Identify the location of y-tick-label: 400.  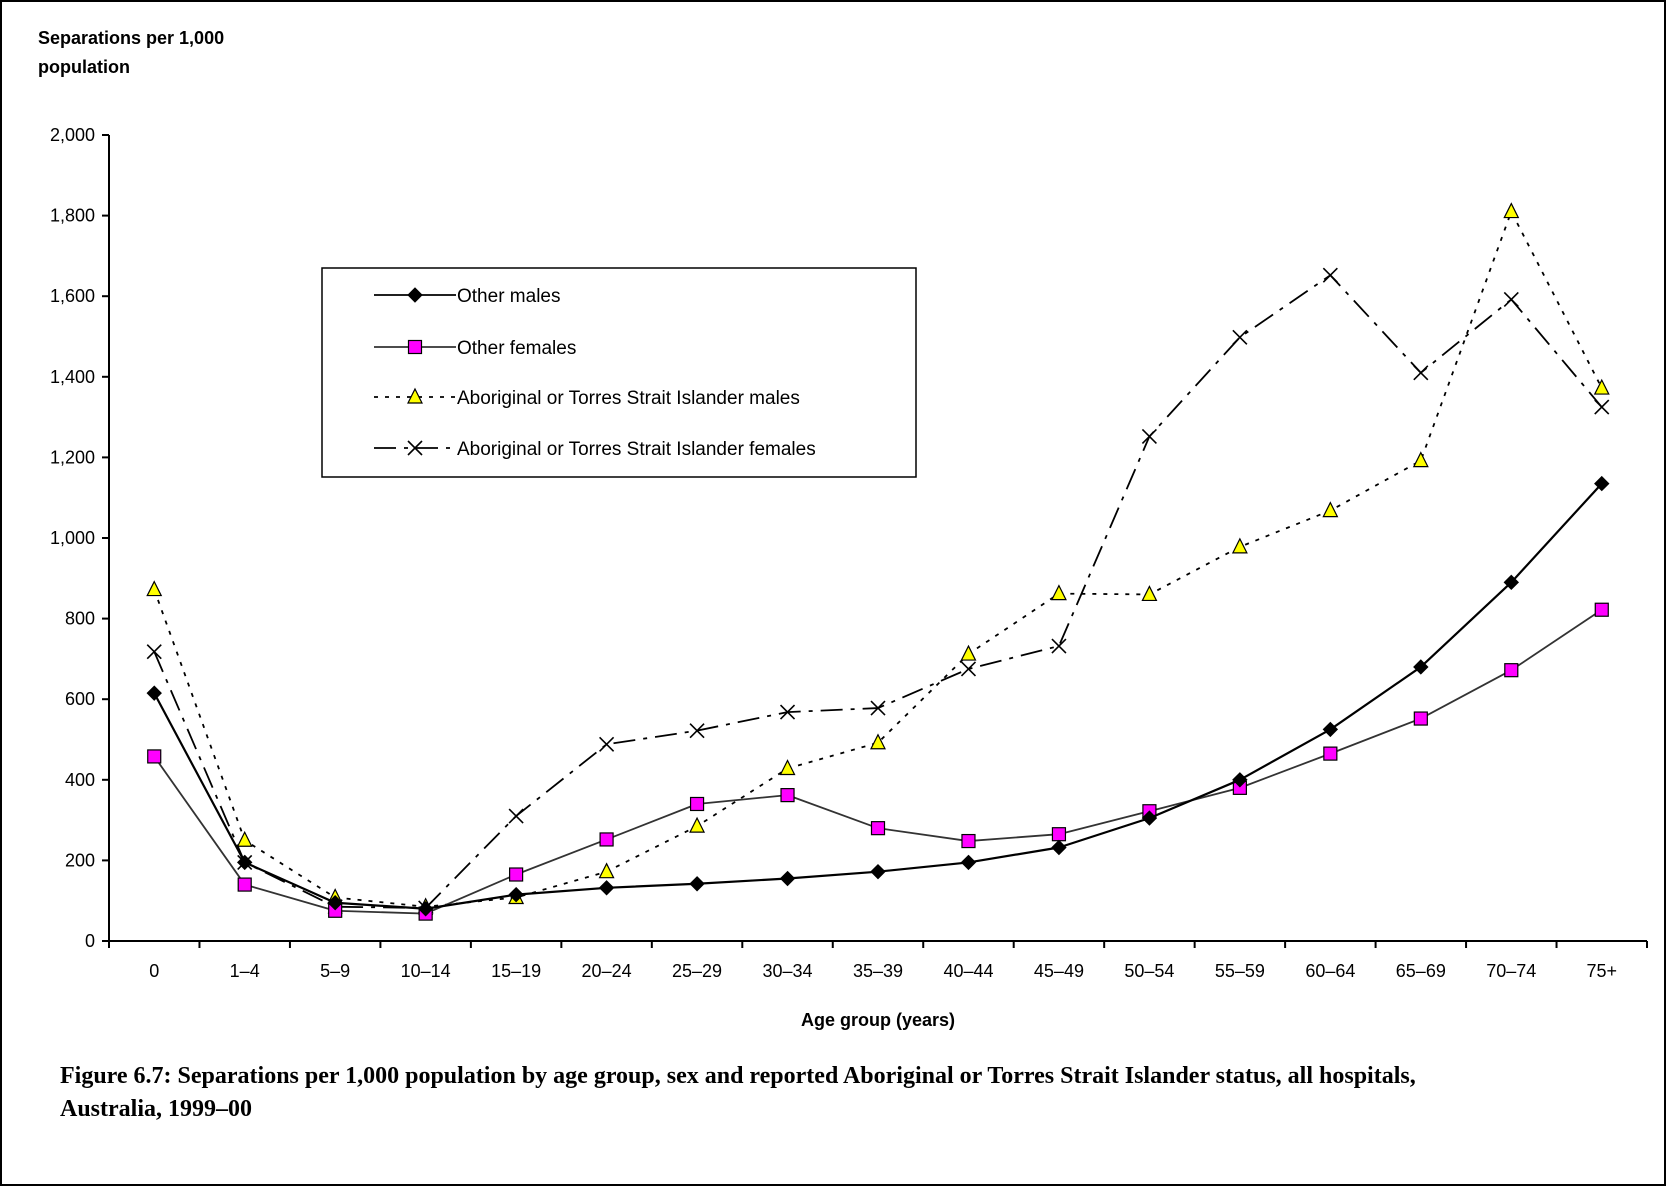
(80, 780).